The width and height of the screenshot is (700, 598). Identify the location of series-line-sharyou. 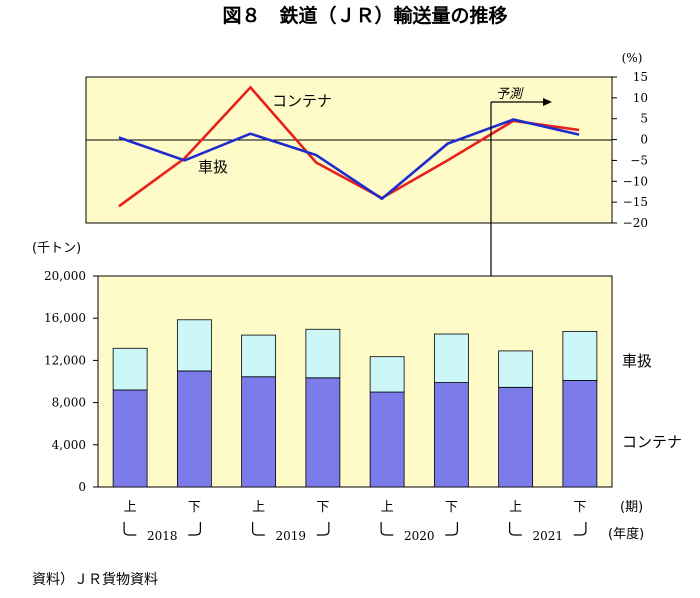
(349, 159).